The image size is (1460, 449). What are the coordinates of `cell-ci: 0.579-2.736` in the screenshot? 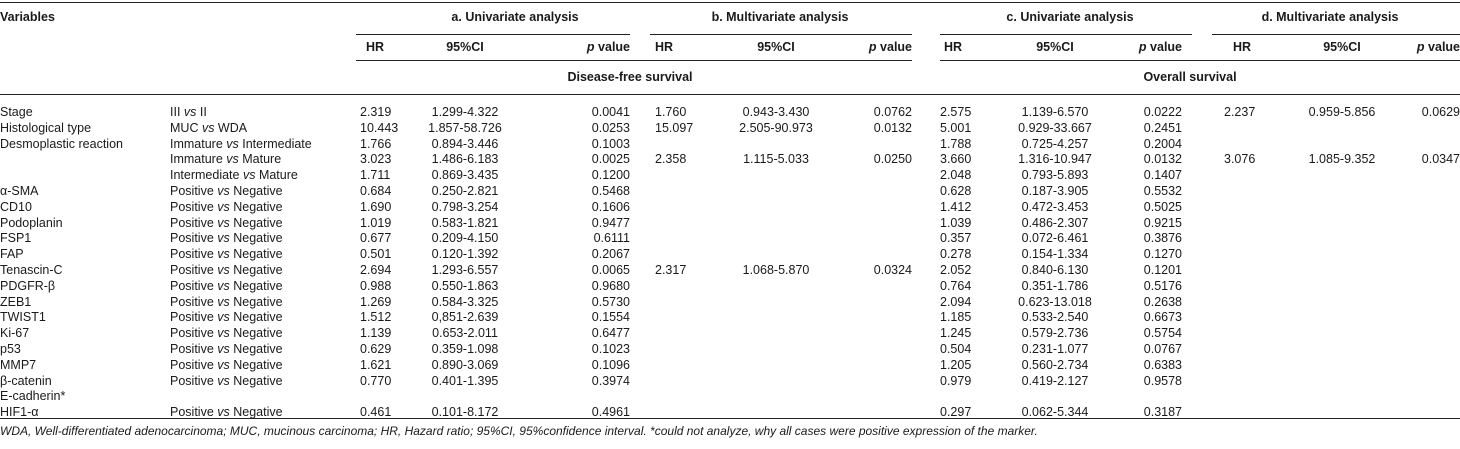 It's located at (1055, 333).